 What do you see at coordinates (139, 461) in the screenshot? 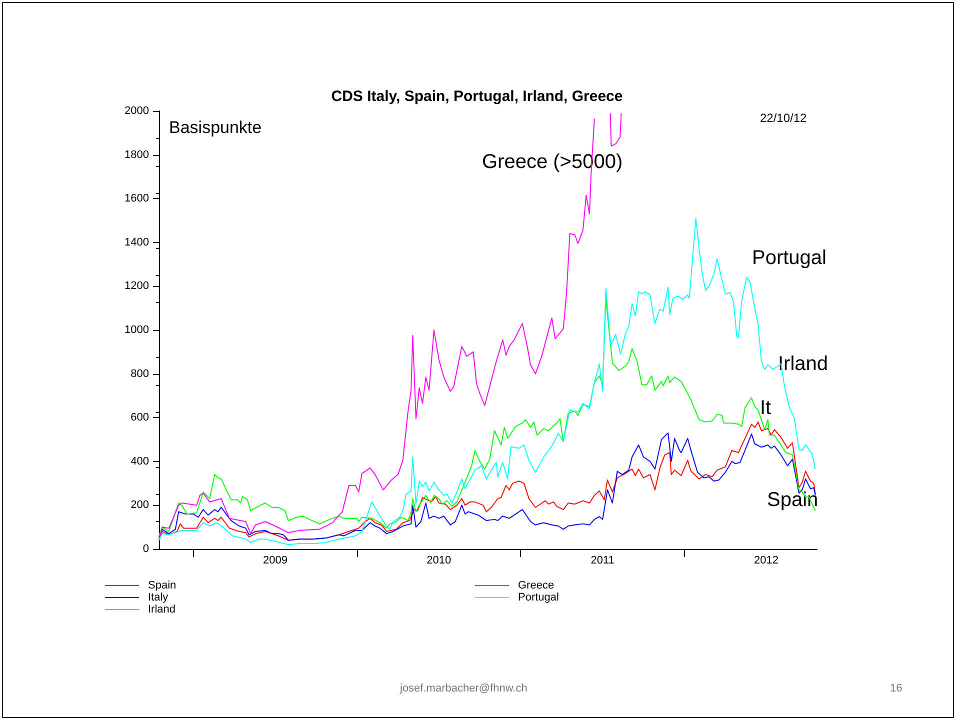
I see `y-tick-label: 400` at bounding box center [139, 461].